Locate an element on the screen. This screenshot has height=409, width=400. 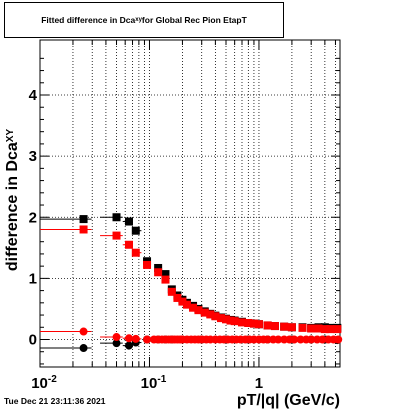
chart-title-tail: for Global Rec Pion EtapT is located at coordinates (194, 20).